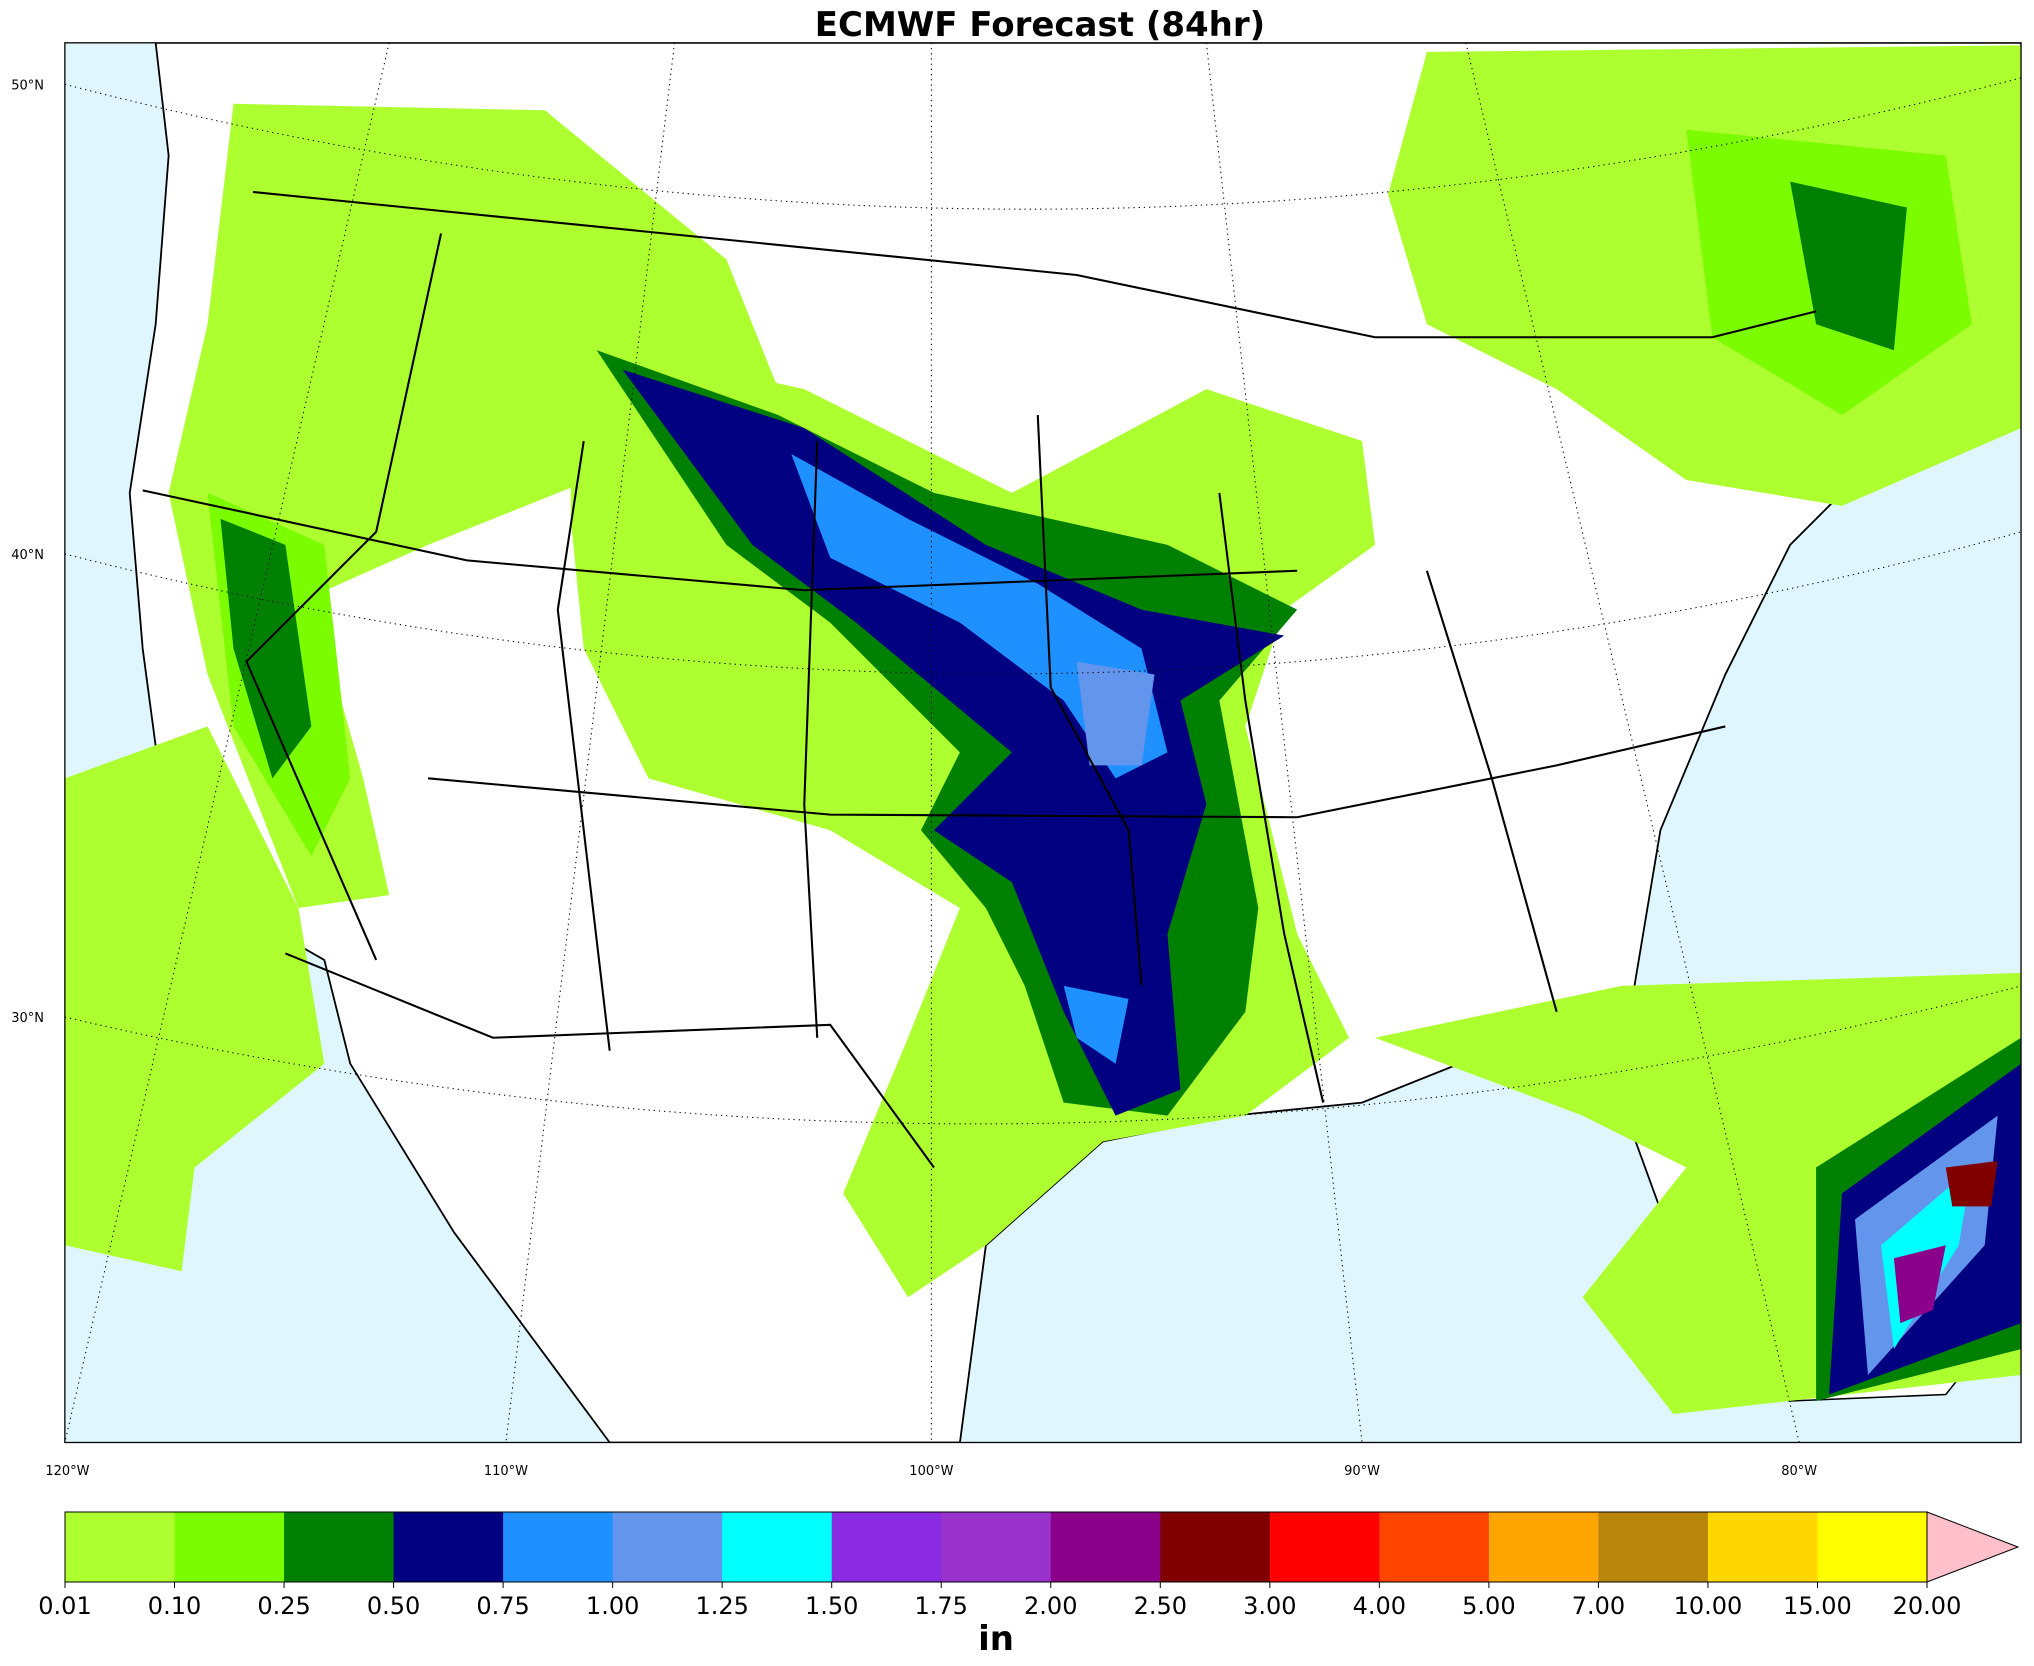  Describe the element at coordinates (1160, 1606) in the screenshot. I see `colorbar-label: 2.50` at that location.